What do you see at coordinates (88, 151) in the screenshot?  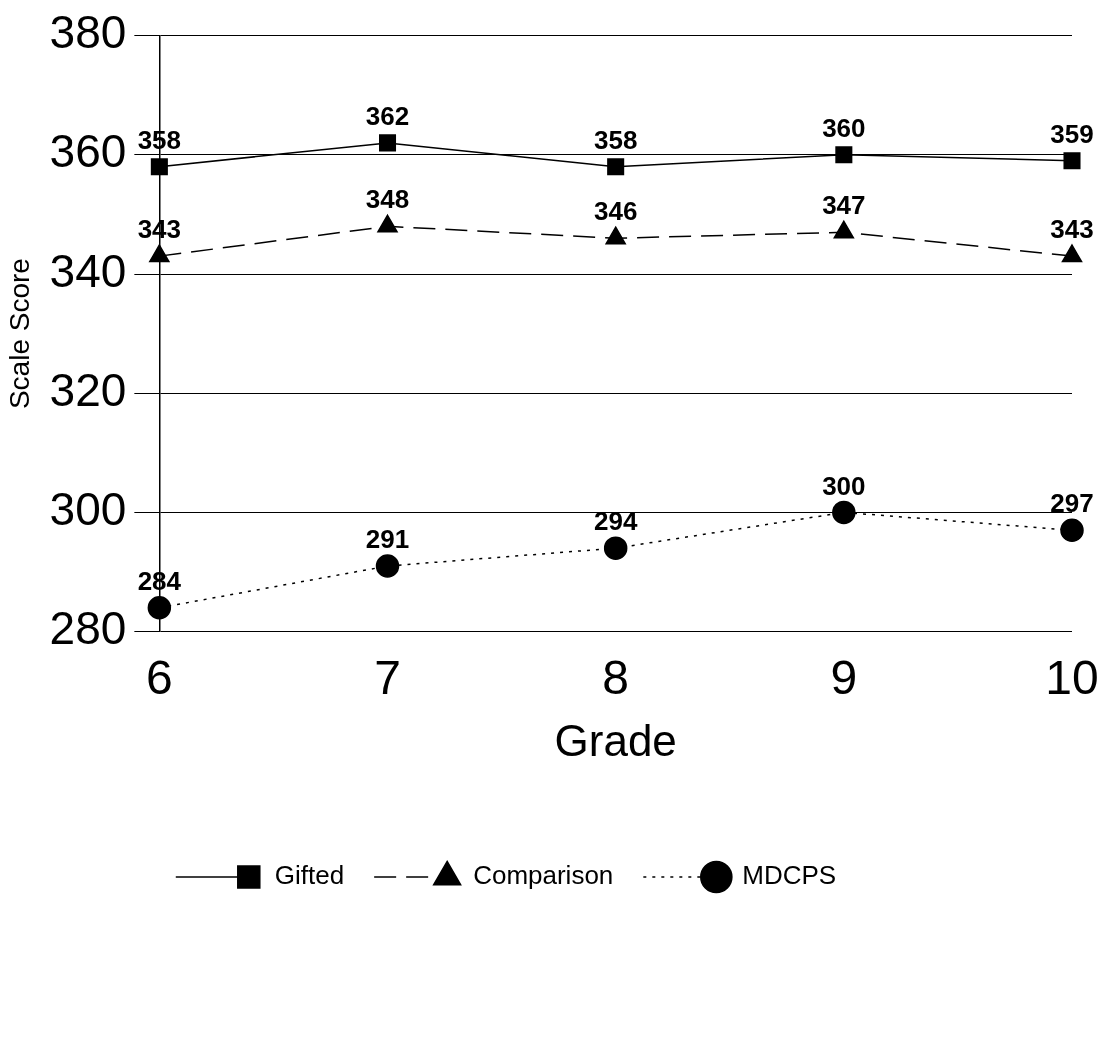 I see `y-tick-label: 360` at bounding box center [88, 151].